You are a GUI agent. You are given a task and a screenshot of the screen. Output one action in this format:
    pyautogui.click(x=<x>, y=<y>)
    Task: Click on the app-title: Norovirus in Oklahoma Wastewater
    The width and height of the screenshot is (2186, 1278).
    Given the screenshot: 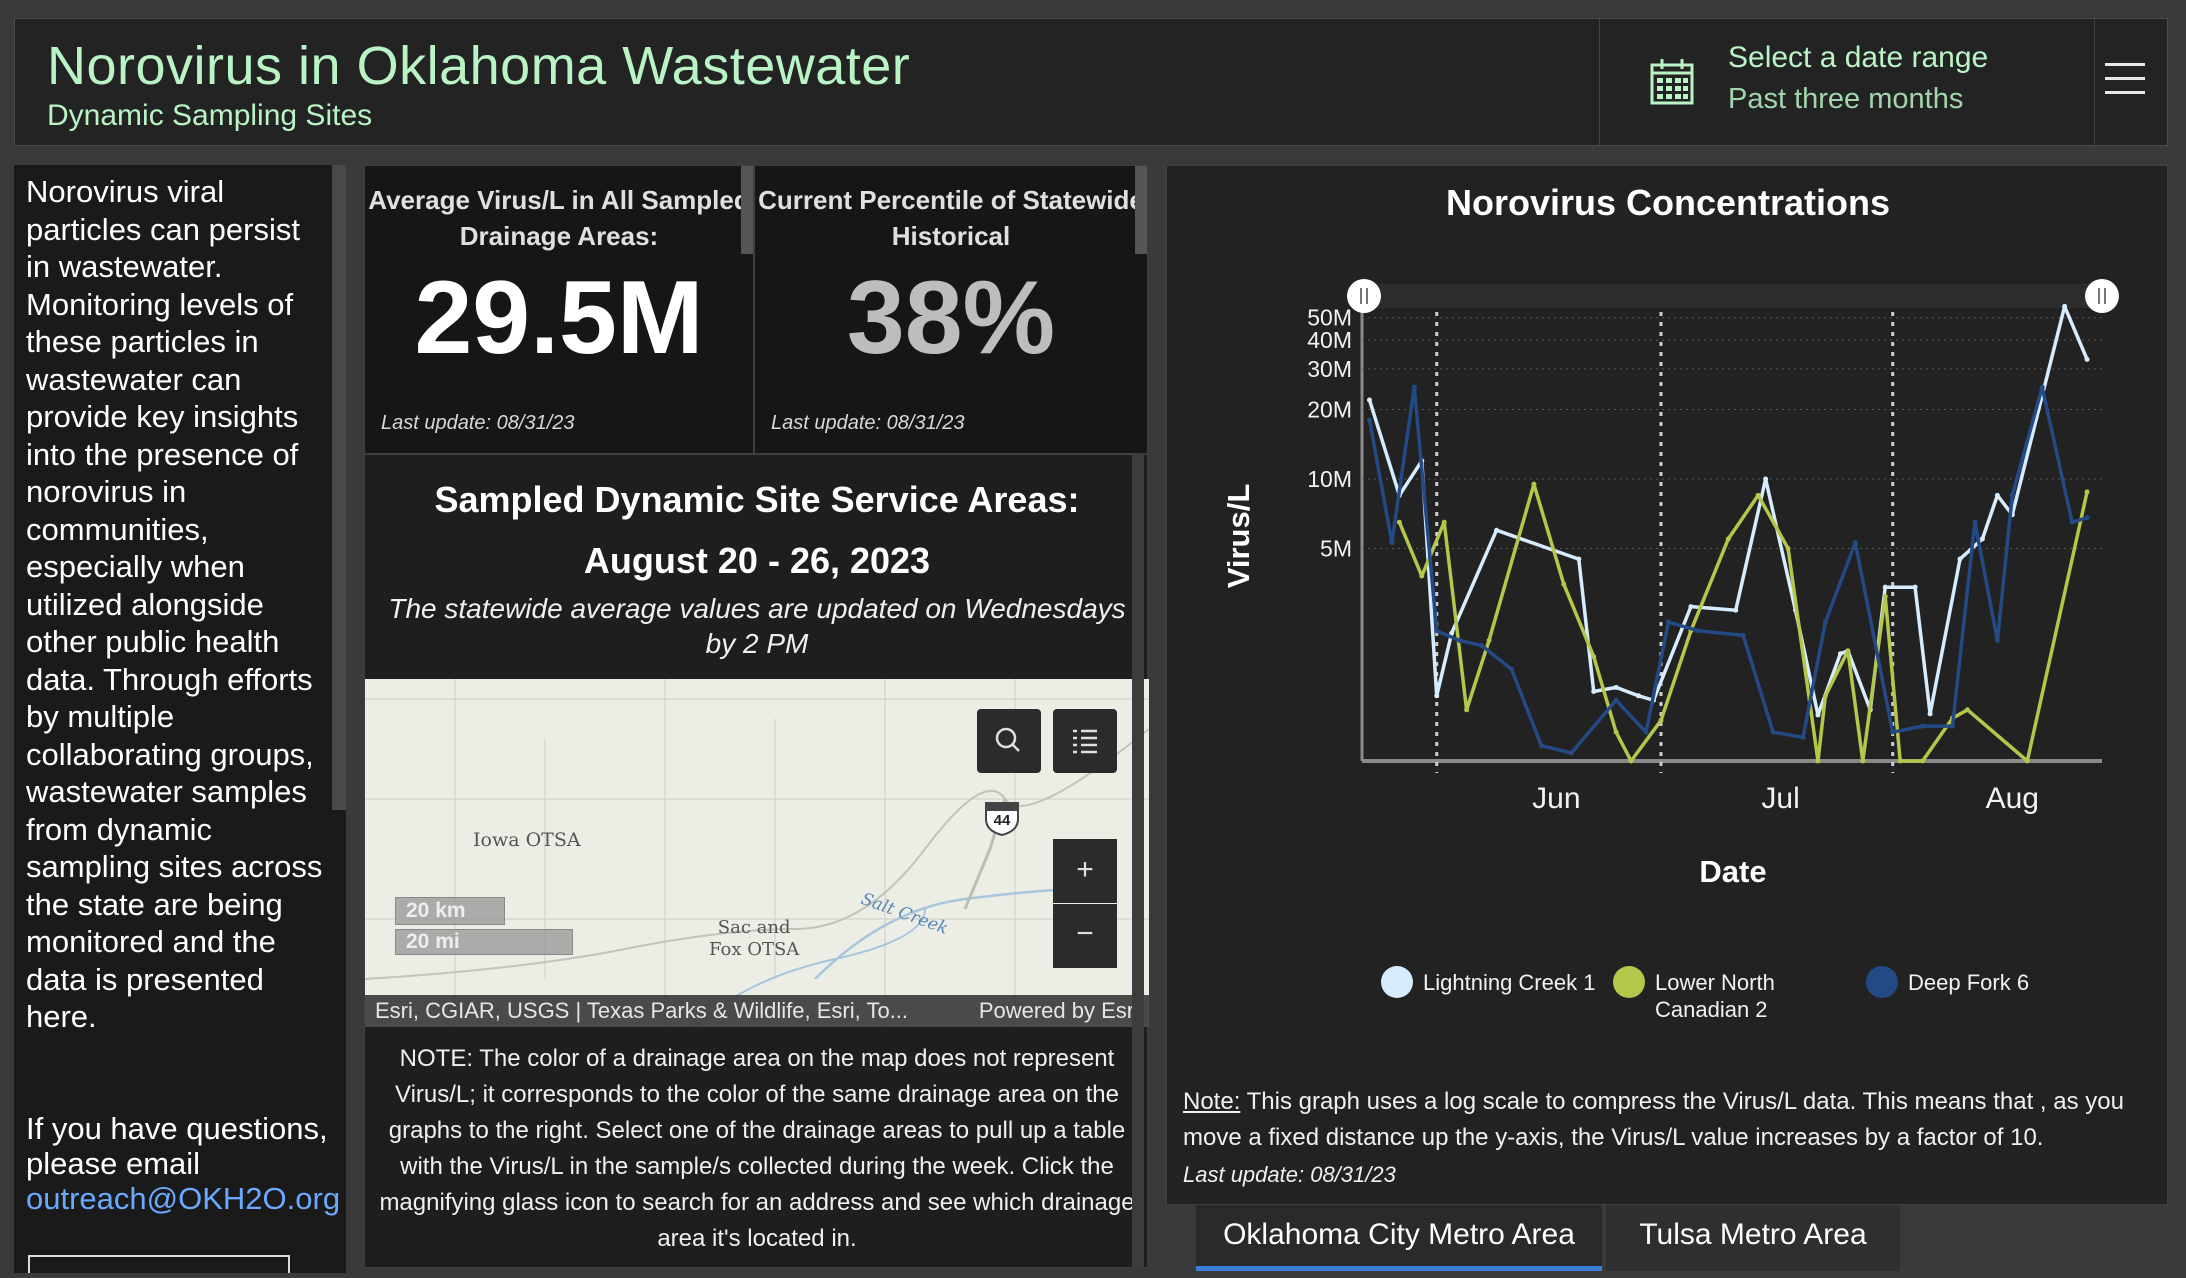 What is the action you would take?
    pyautogui.click(x=479, y=66)
    